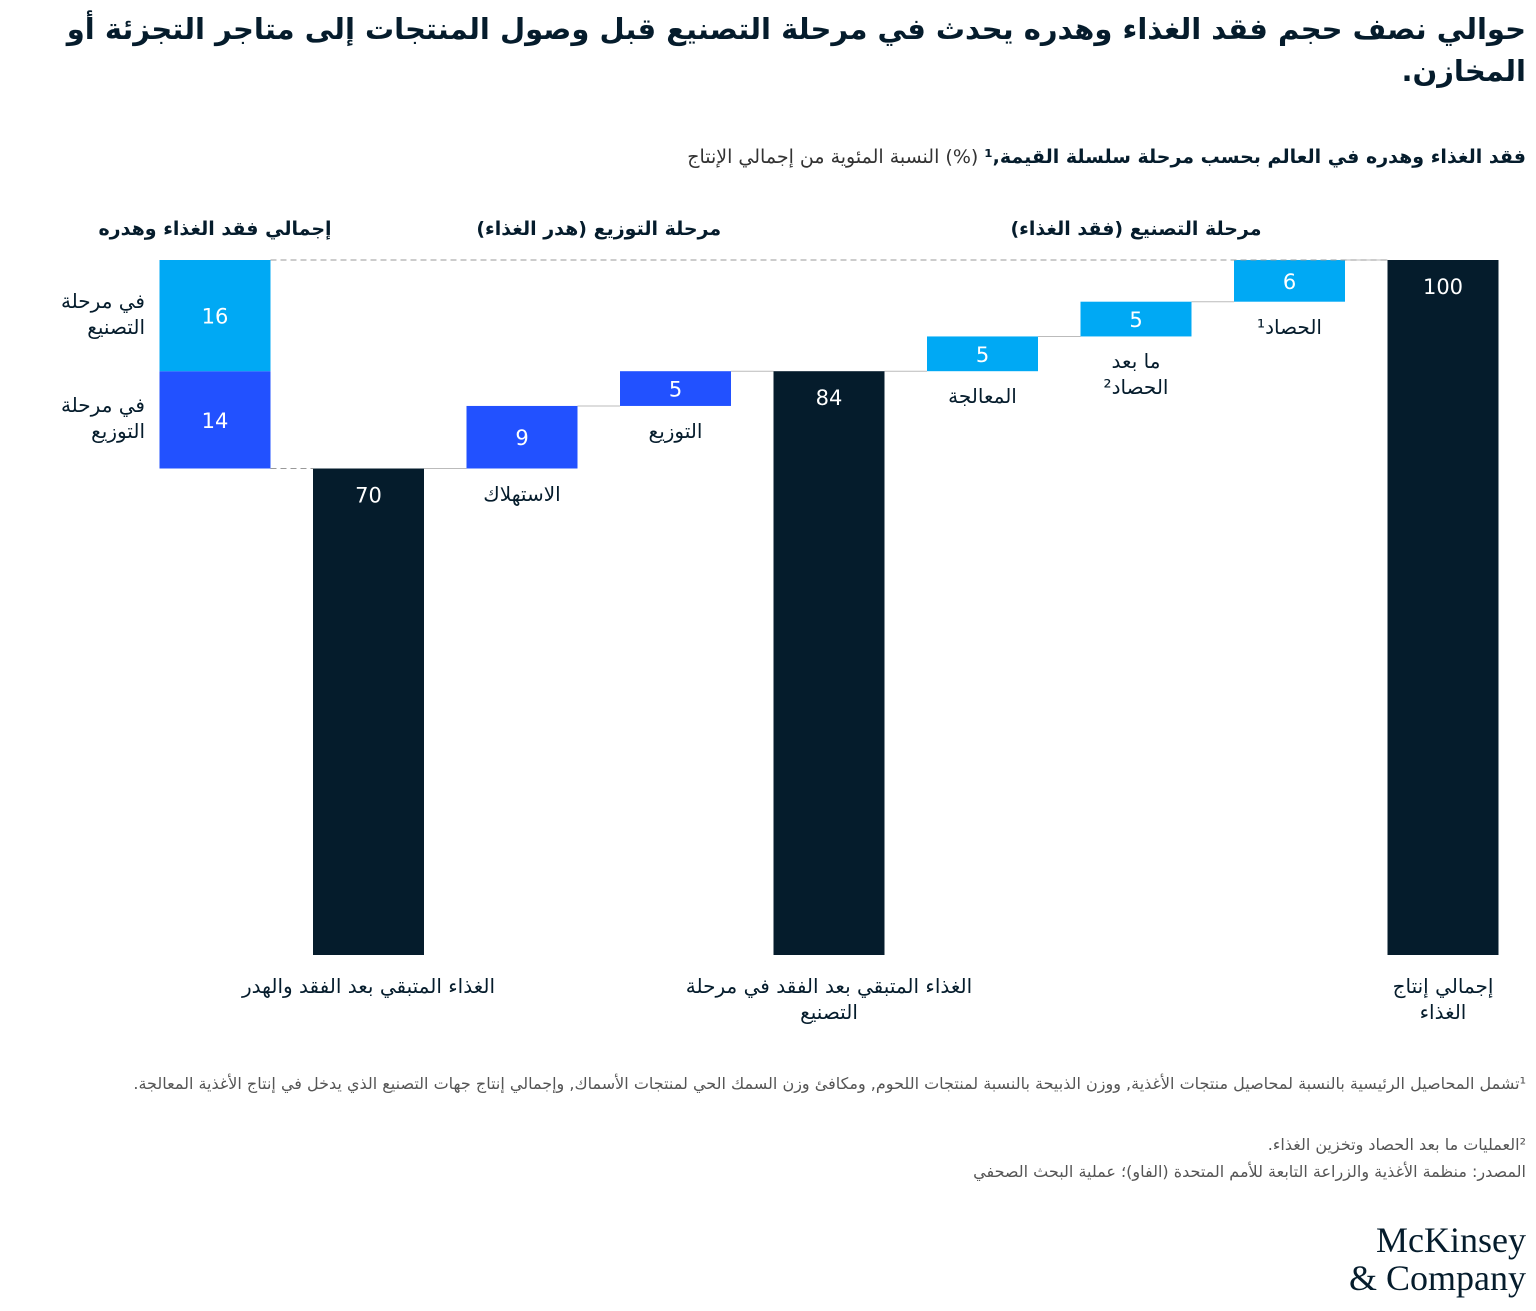  What do you see at coordinates (1136, 374) in the screenshot?
I see `step-category-label: ما بعد الحصاد²` at bounding box center [1136, 374].